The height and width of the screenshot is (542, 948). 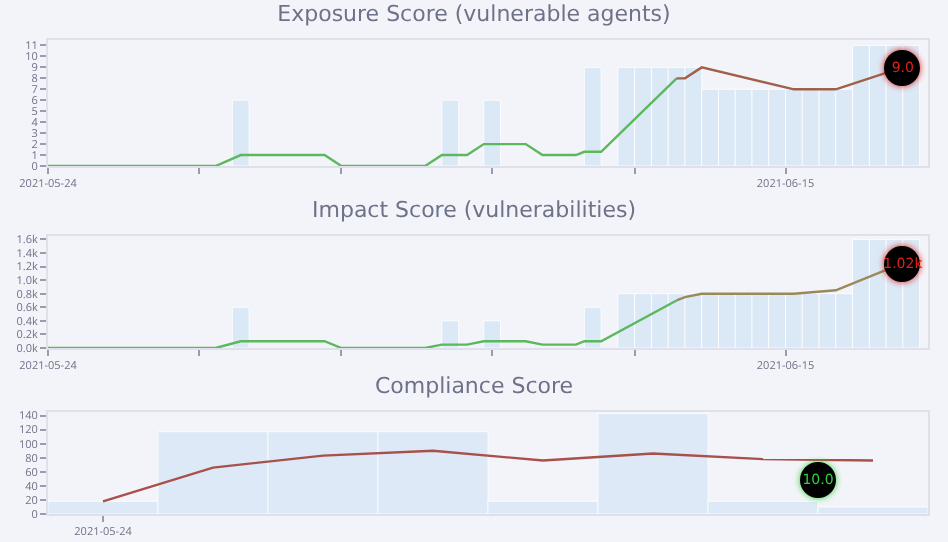 I want to click on chart-title: Impact Score (vulnerabilities), so click(x=474, y=210).